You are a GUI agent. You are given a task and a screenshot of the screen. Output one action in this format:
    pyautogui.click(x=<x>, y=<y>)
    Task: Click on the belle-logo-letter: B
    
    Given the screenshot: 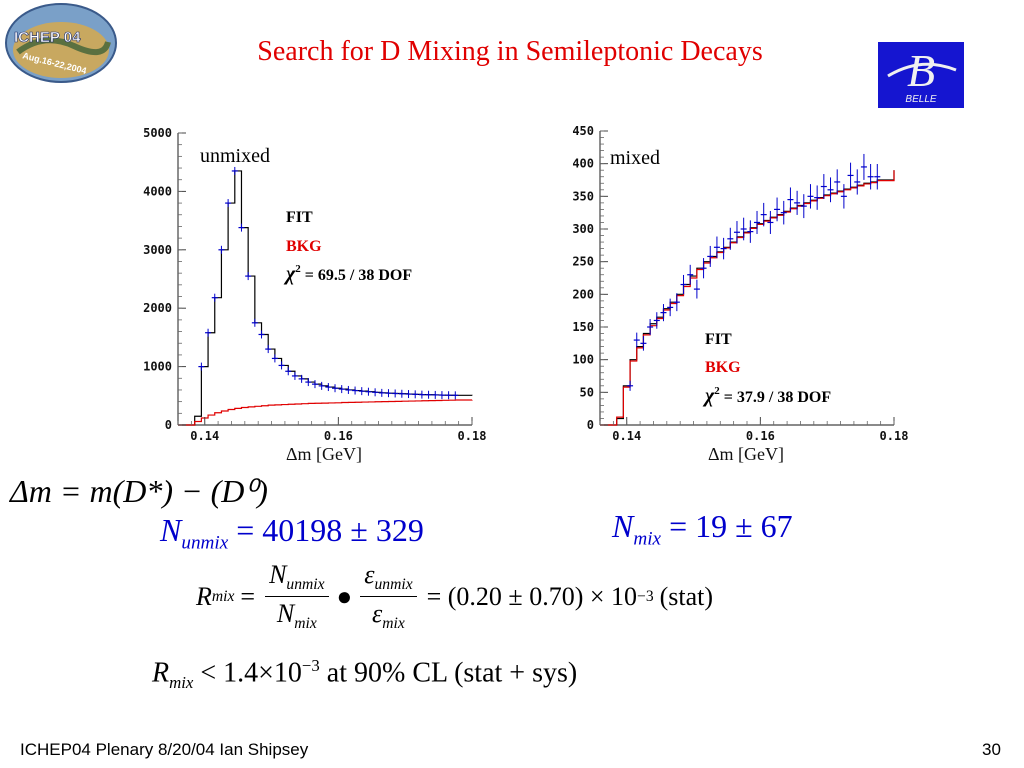 What is the action you would take?
    pyautogui.click(x=921, y=70)
    